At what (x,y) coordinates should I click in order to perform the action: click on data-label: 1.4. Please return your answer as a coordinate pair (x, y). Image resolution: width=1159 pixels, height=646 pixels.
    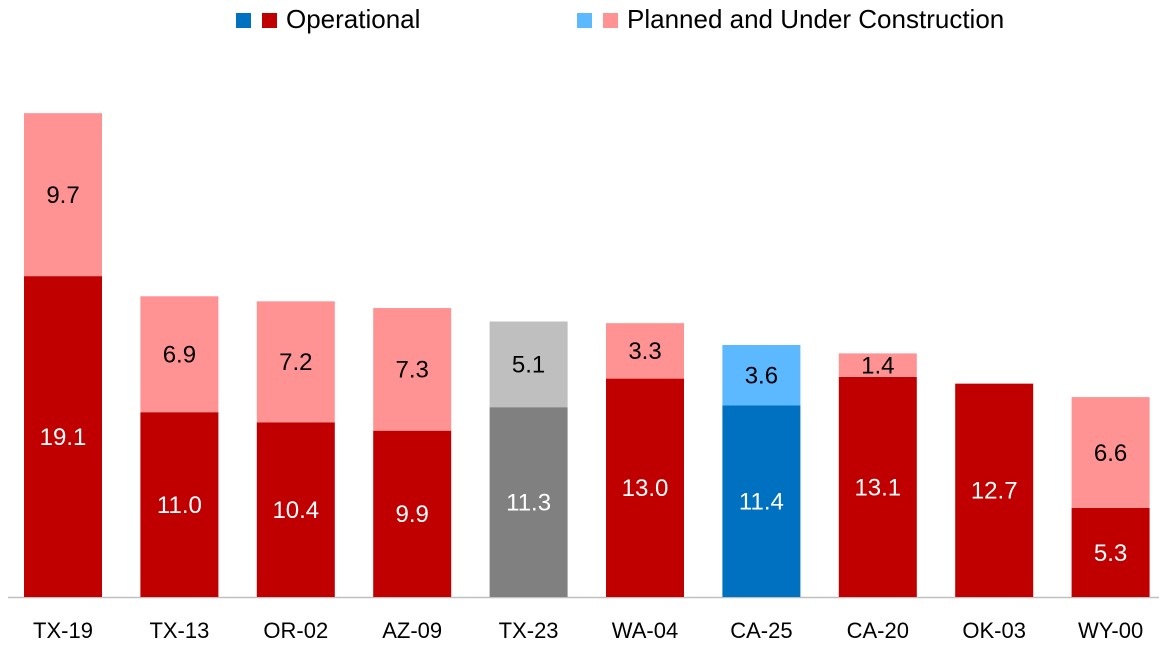
    Looking at the image, I should click on (877, 366).